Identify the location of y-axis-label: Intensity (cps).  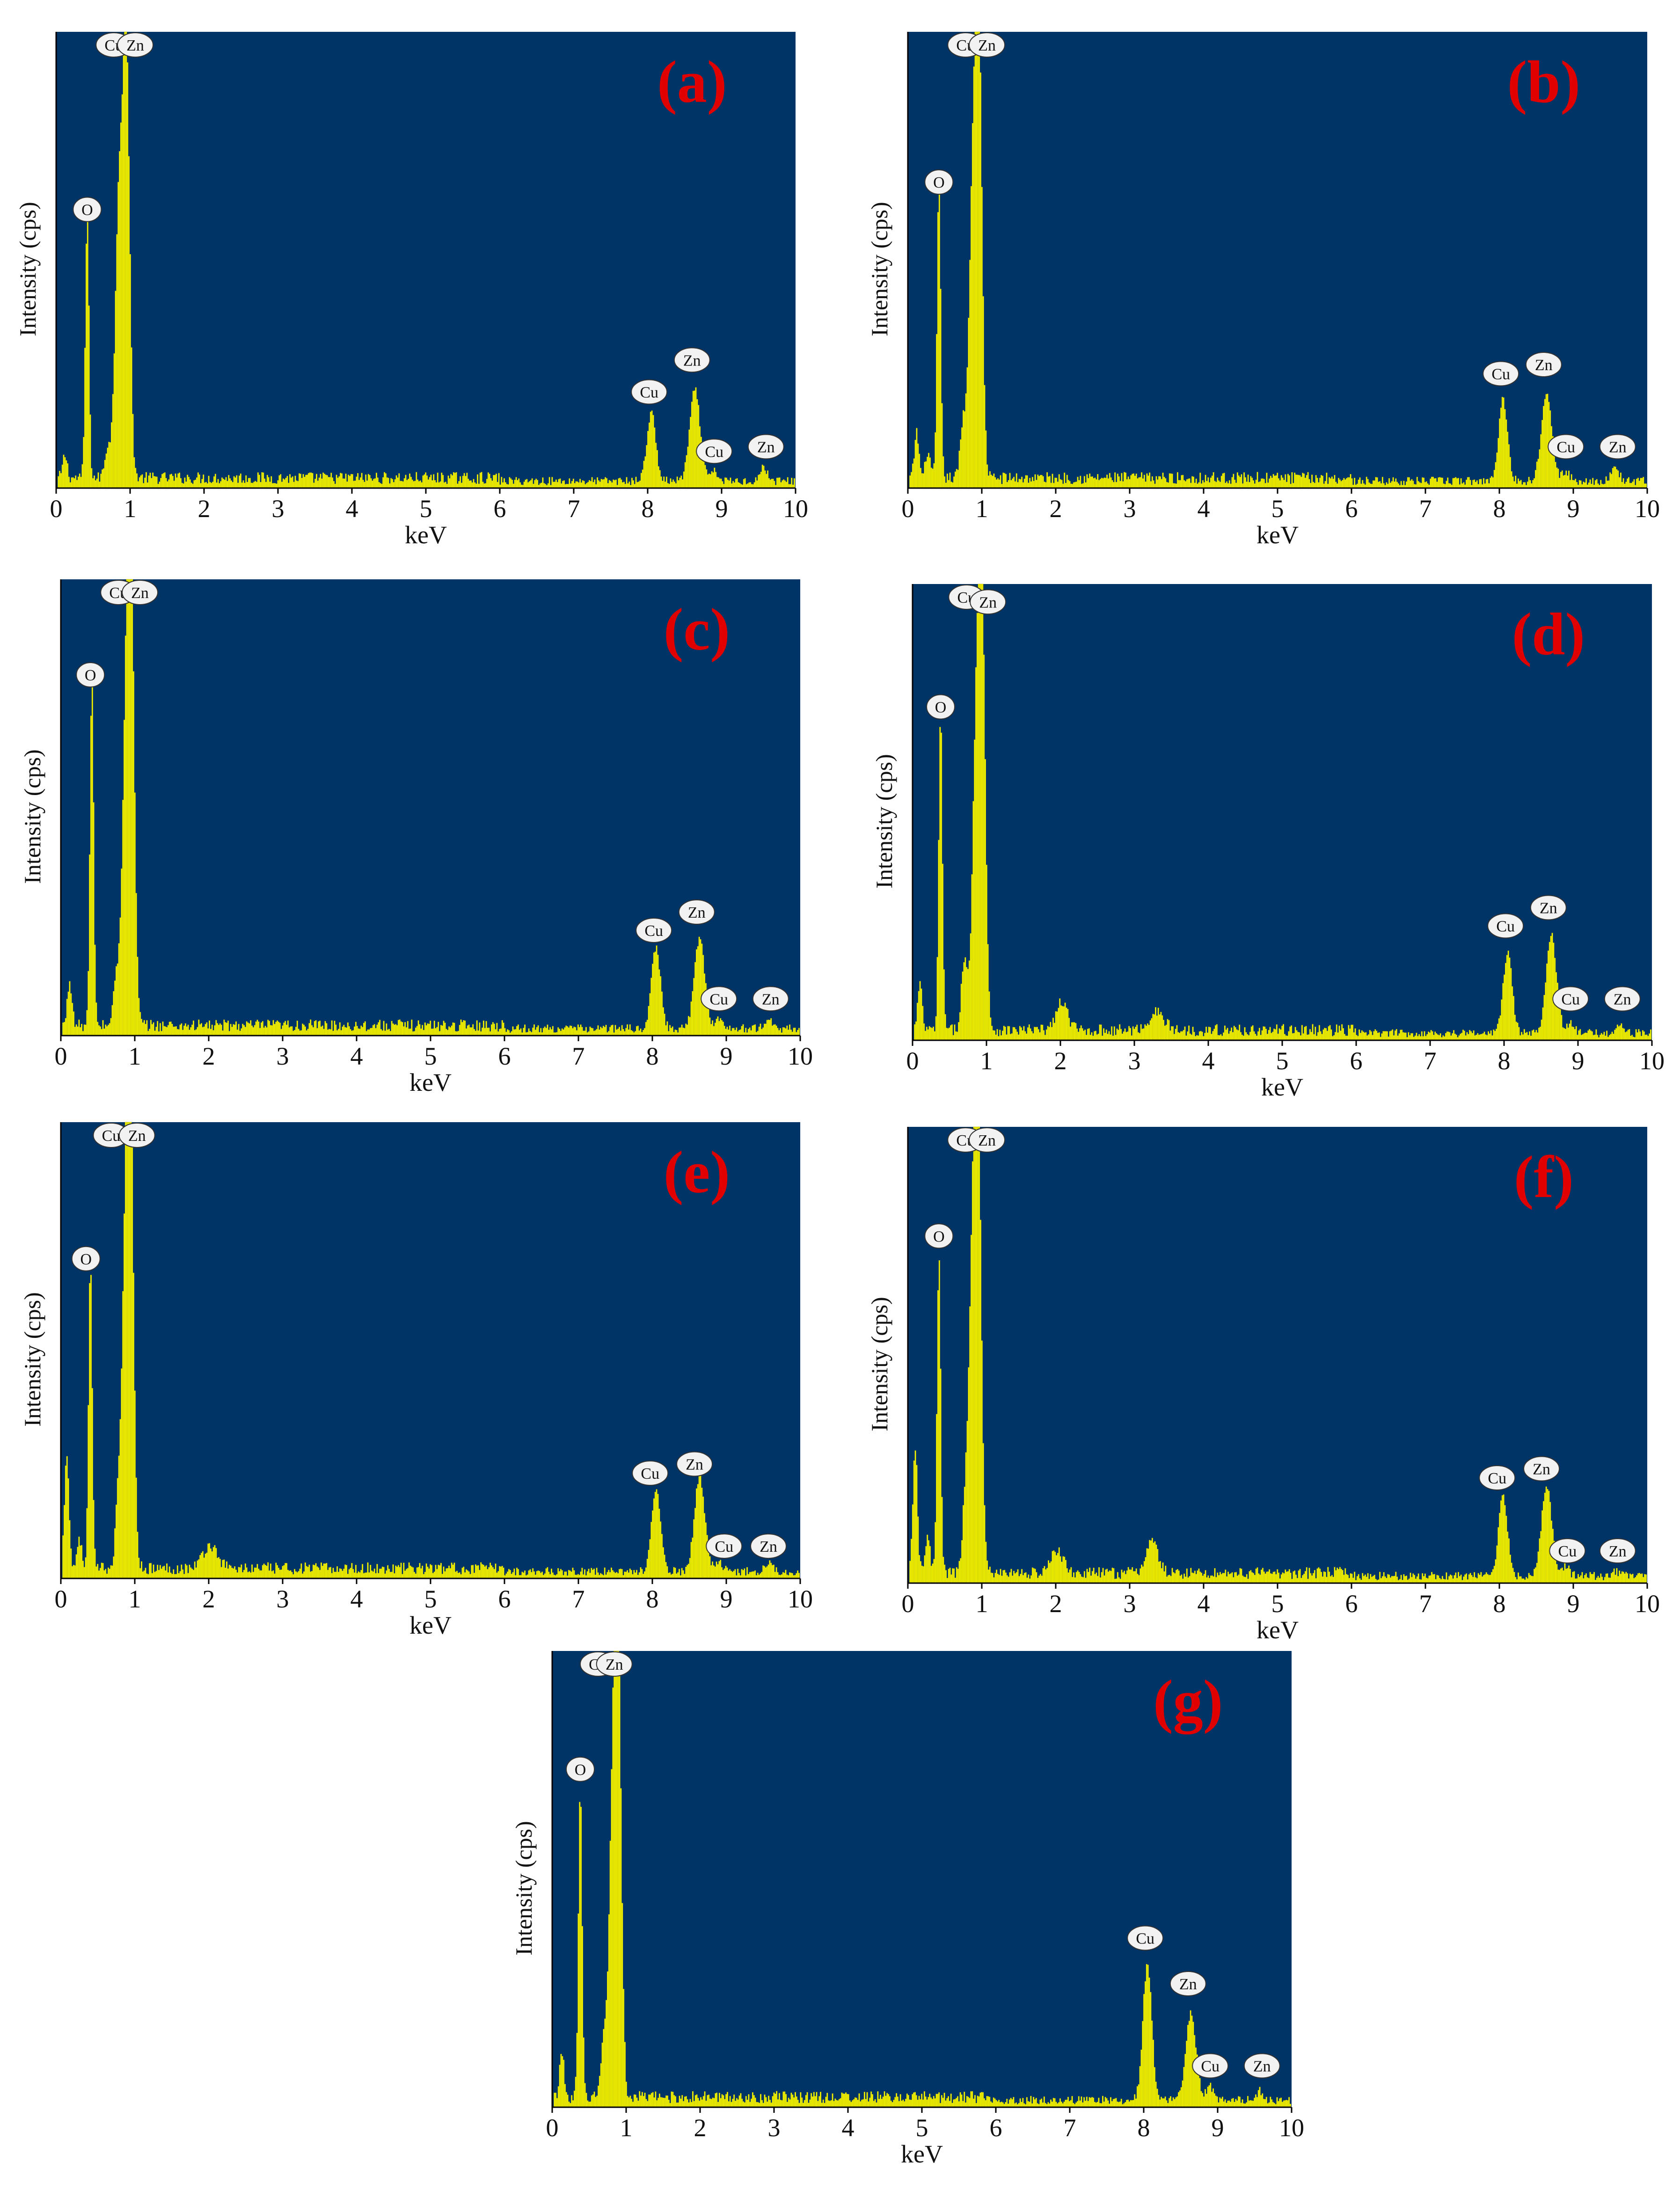
(524, 1888).